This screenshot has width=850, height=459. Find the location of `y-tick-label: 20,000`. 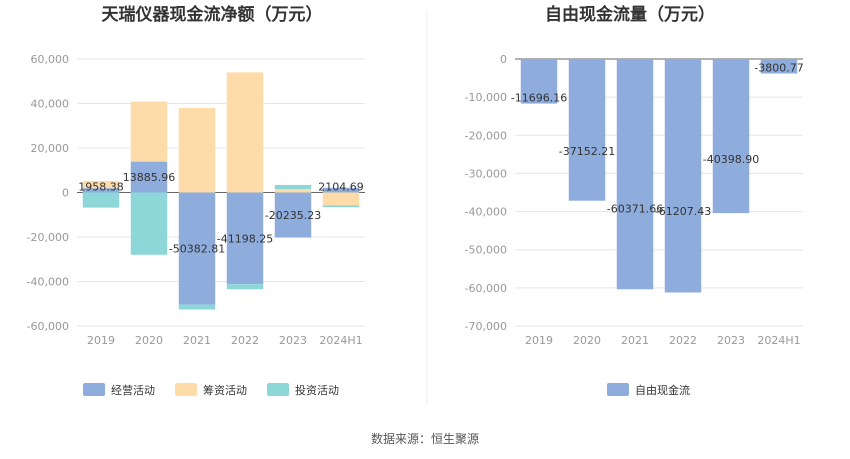

y-tick-label: 20,000 is located at coordinates (50, 148).